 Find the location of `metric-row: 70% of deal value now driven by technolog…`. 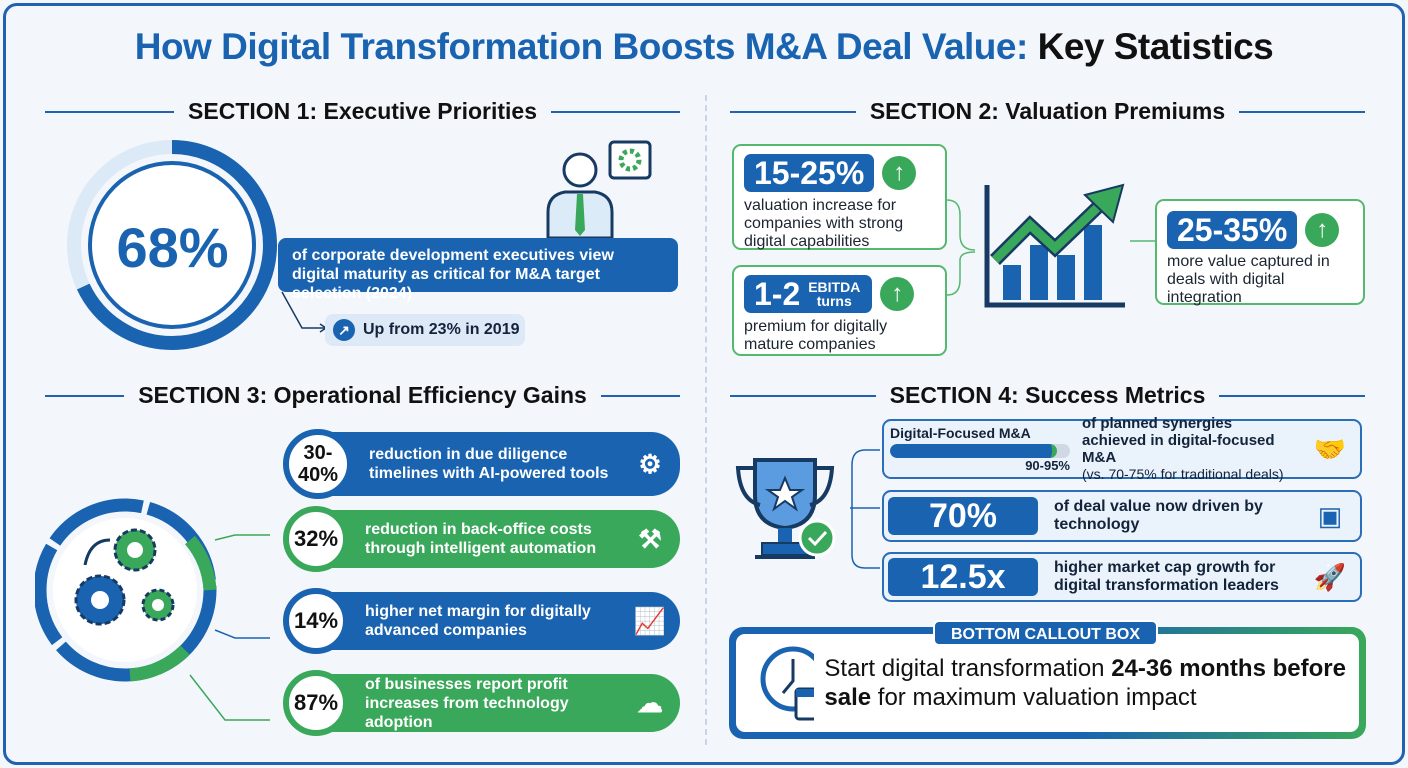

metric-row: 70% of deal value now driven by technolog… is located at coordinates (1122, 516).